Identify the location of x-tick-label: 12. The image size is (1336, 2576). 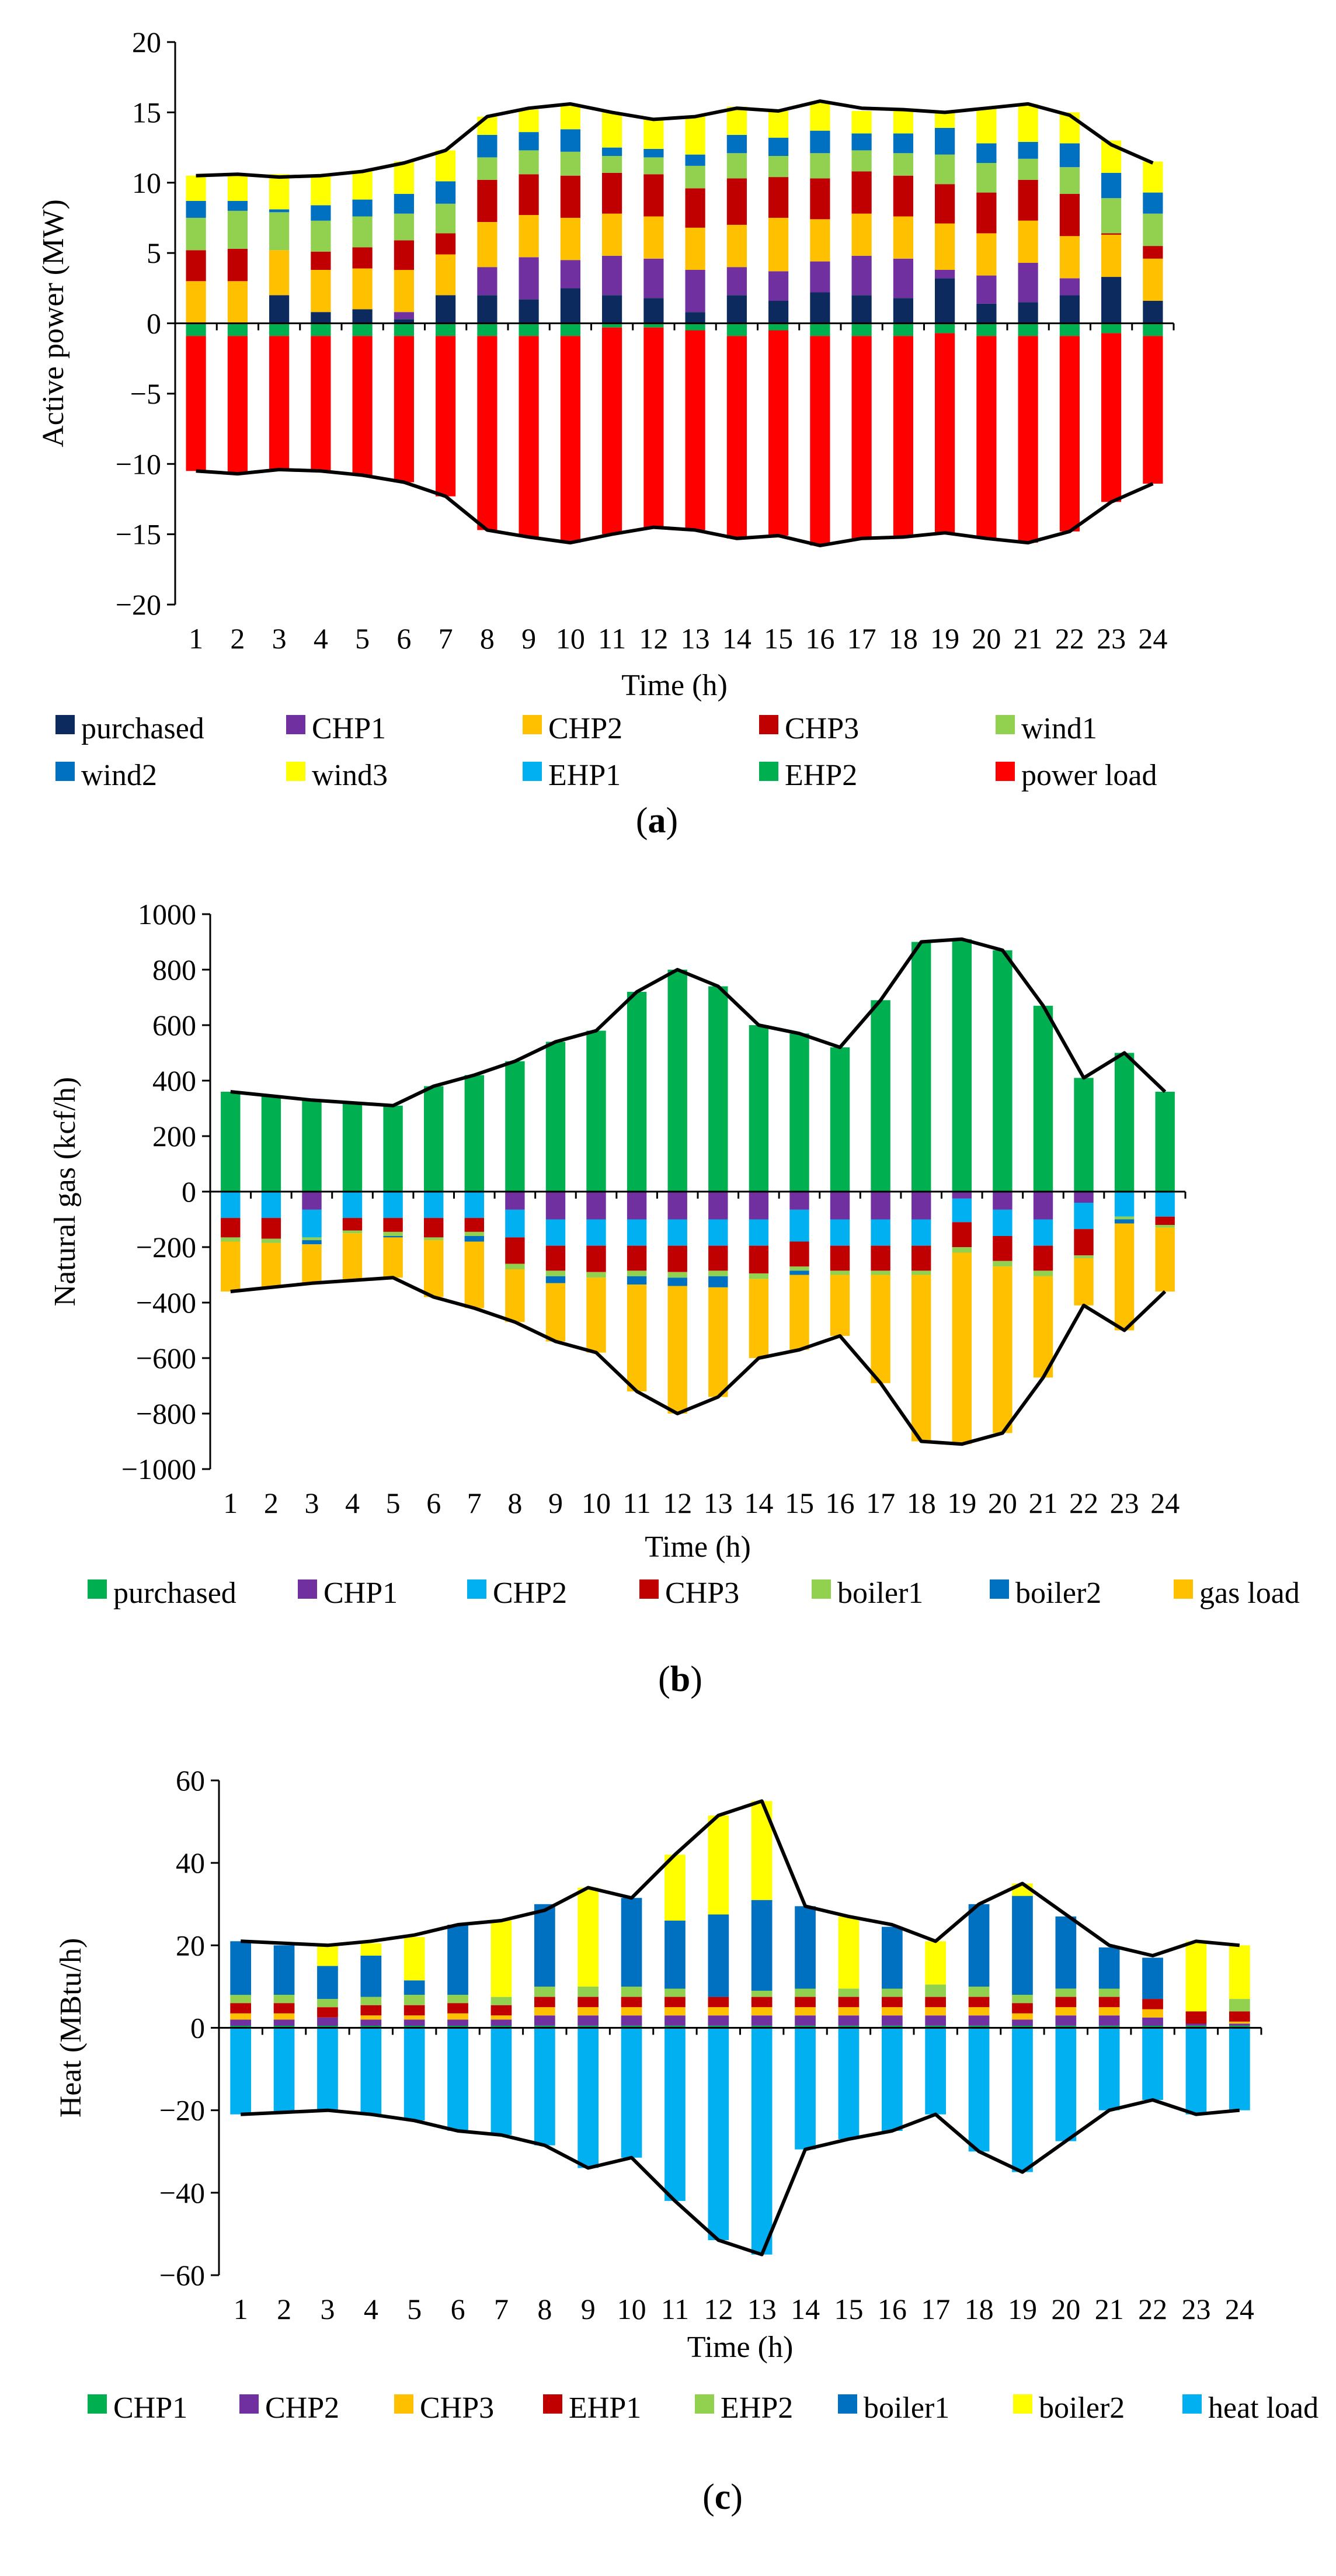
(654, 638).